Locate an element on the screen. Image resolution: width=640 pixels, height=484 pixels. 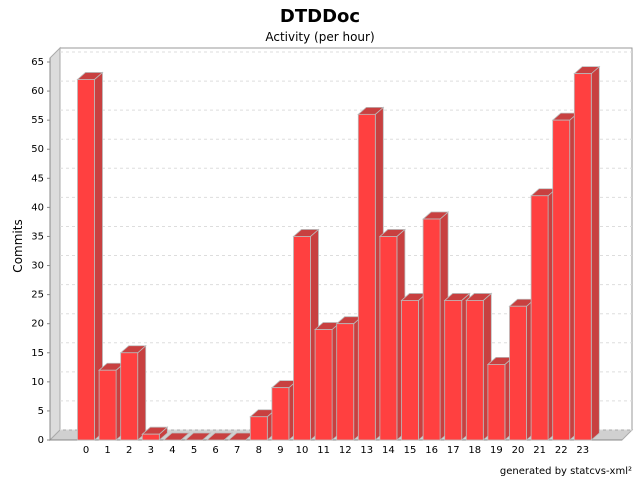
x-tick-label: 14 is located at coordinates (388, 450).